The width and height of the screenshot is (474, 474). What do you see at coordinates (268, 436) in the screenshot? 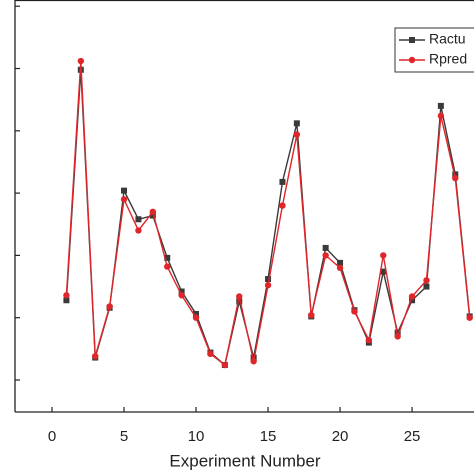
I see `x-tick-label: 15` at bounding box center [268, 436].